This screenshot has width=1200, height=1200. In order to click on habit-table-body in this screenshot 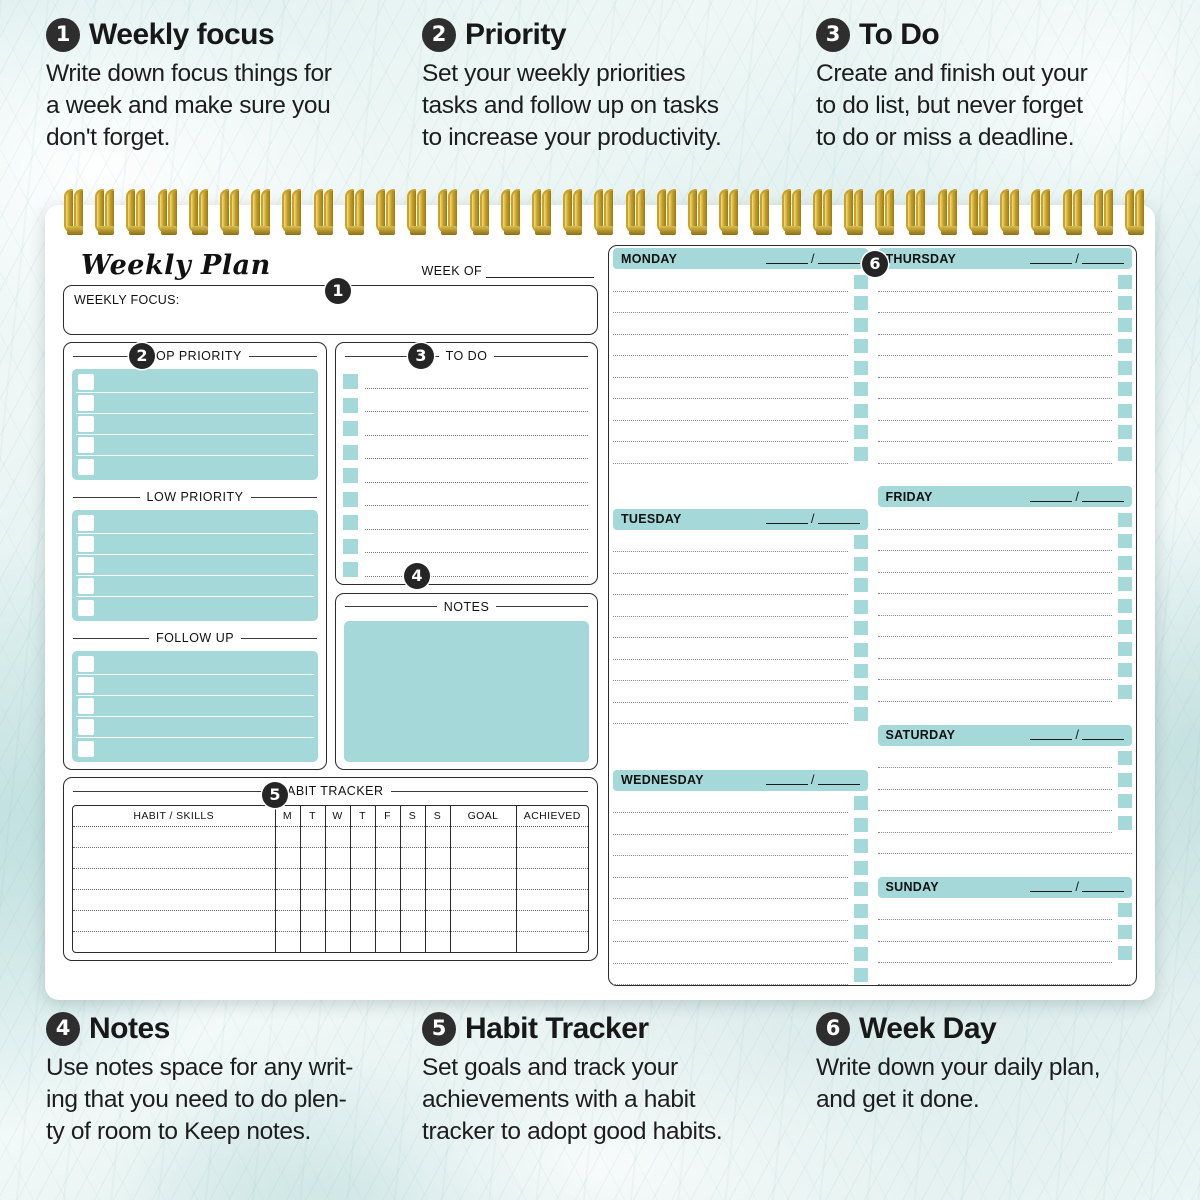, I will do `click(330, 889)`.